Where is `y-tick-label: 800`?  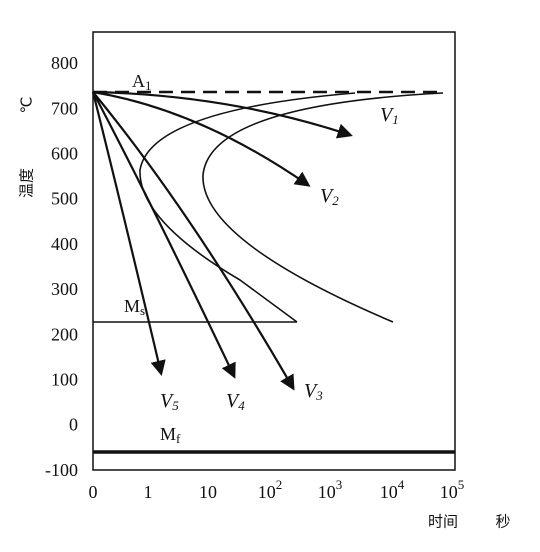
y-tick-label: 800 is located at coordinates (64, 63).